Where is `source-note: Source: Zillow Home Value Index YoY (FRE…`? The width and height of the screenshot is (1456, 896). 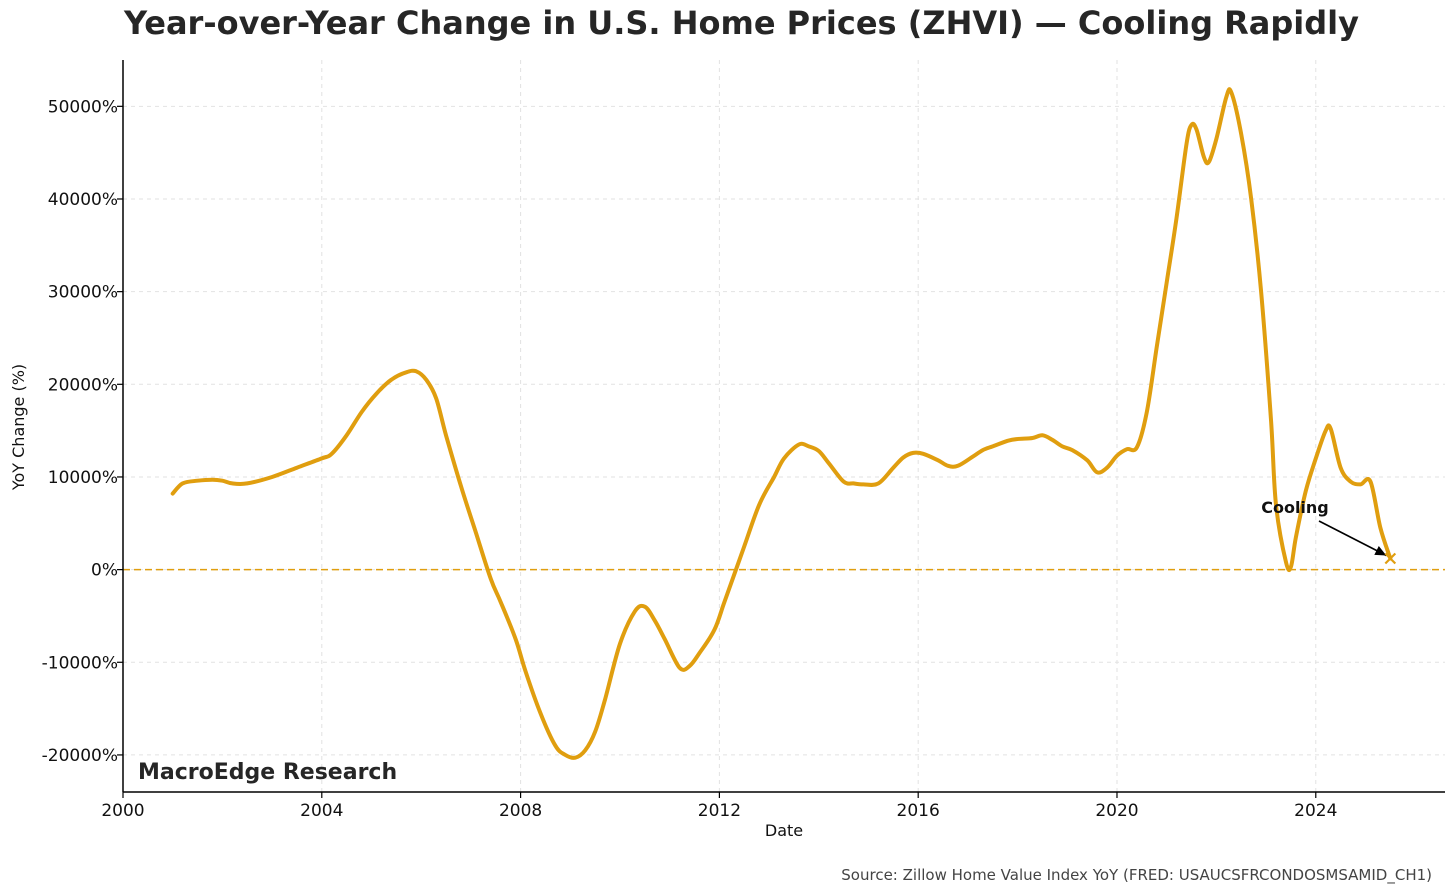 source-note: Source: Zillow Home Value Index YoY (FRE… is located at coordinates (1136, 875).